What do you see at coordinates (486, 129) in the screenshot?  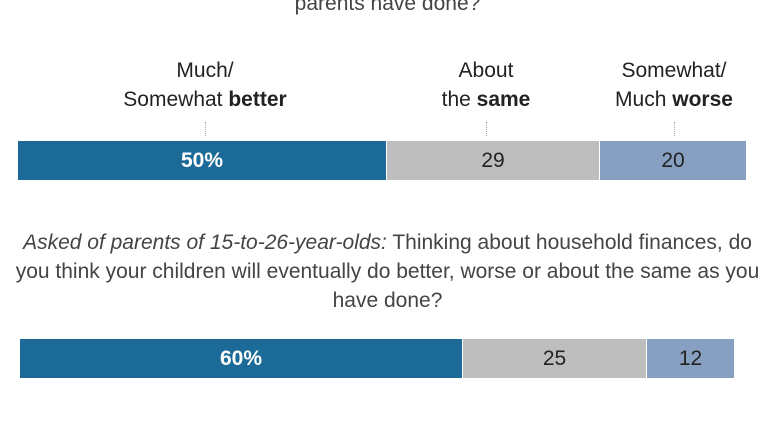 I see `leader-line-same` at bounding box center [486, 129].